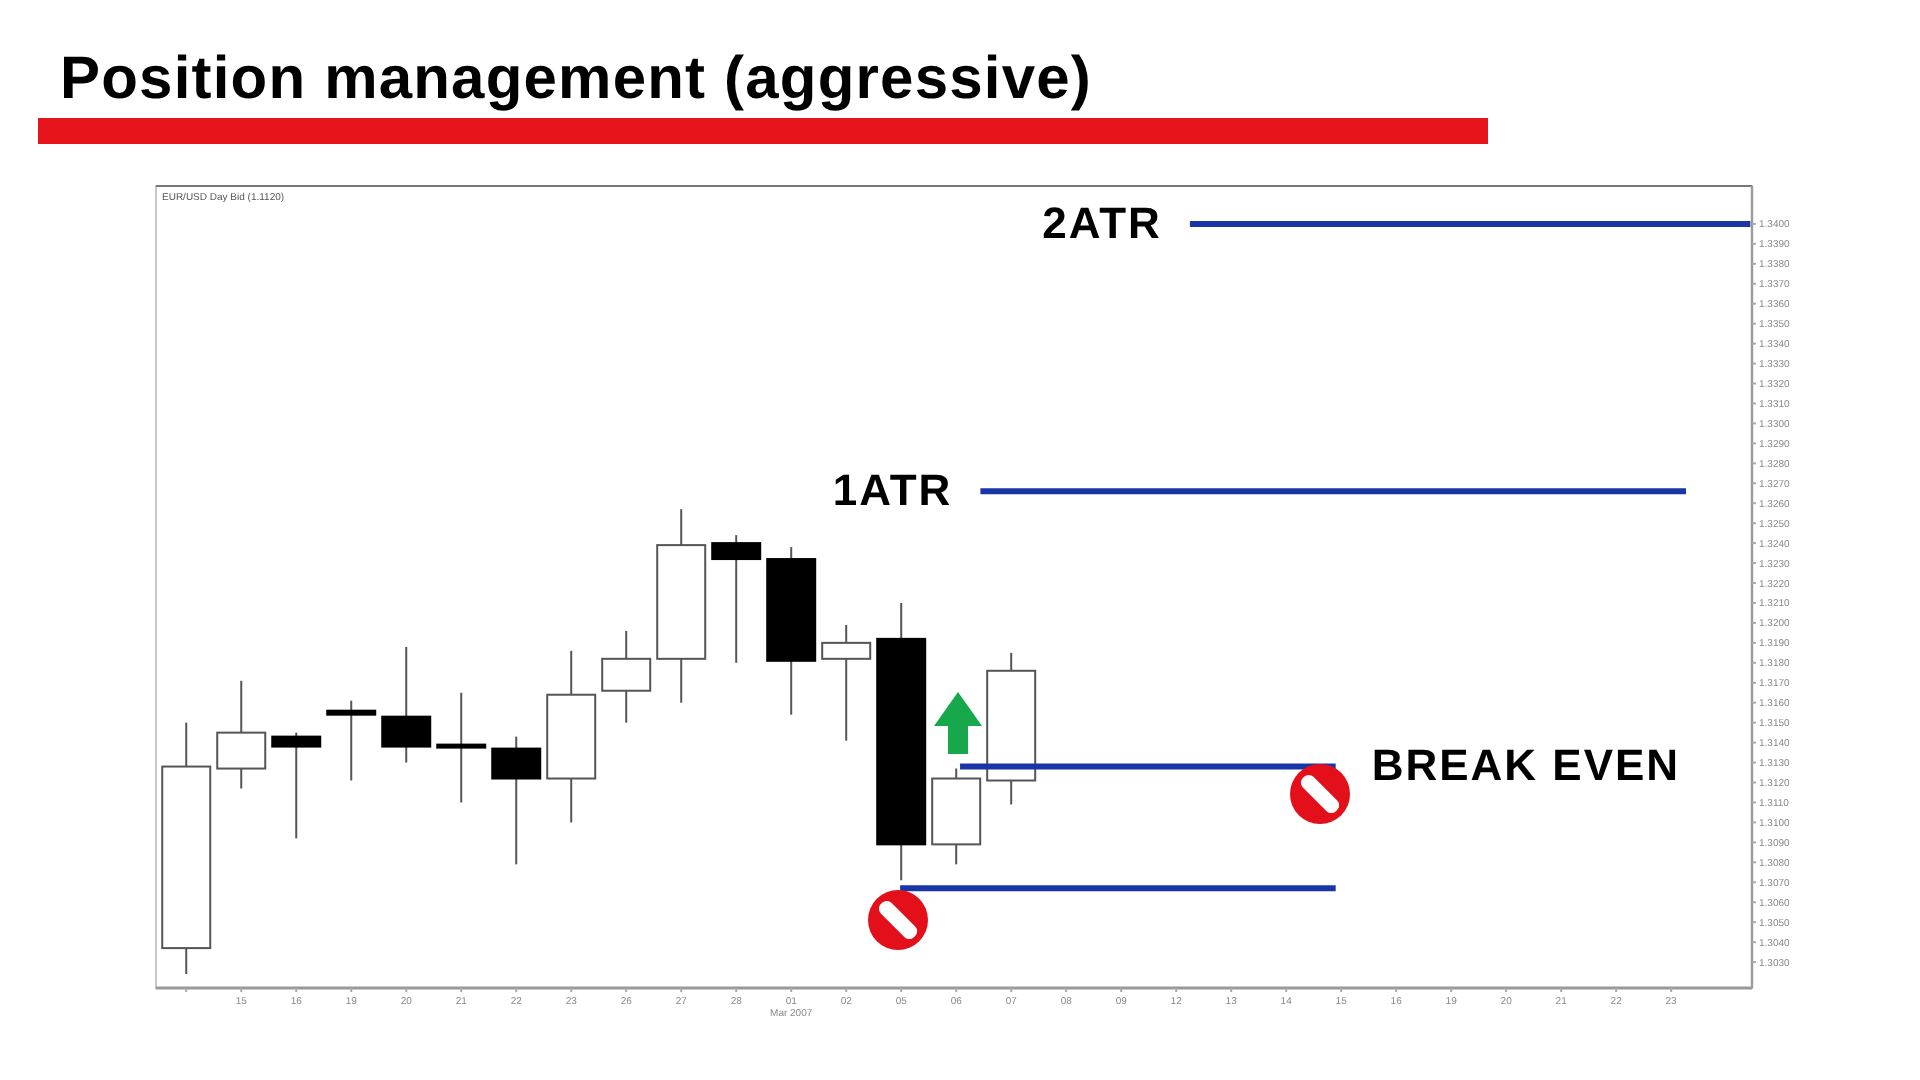 The height and width of the screenshot is (1080, 1920). What do you see at coordinates (1102, 222) in the screenshot?
I see `ref-line-label: 2ATR` at bounding box center [1102, 222].